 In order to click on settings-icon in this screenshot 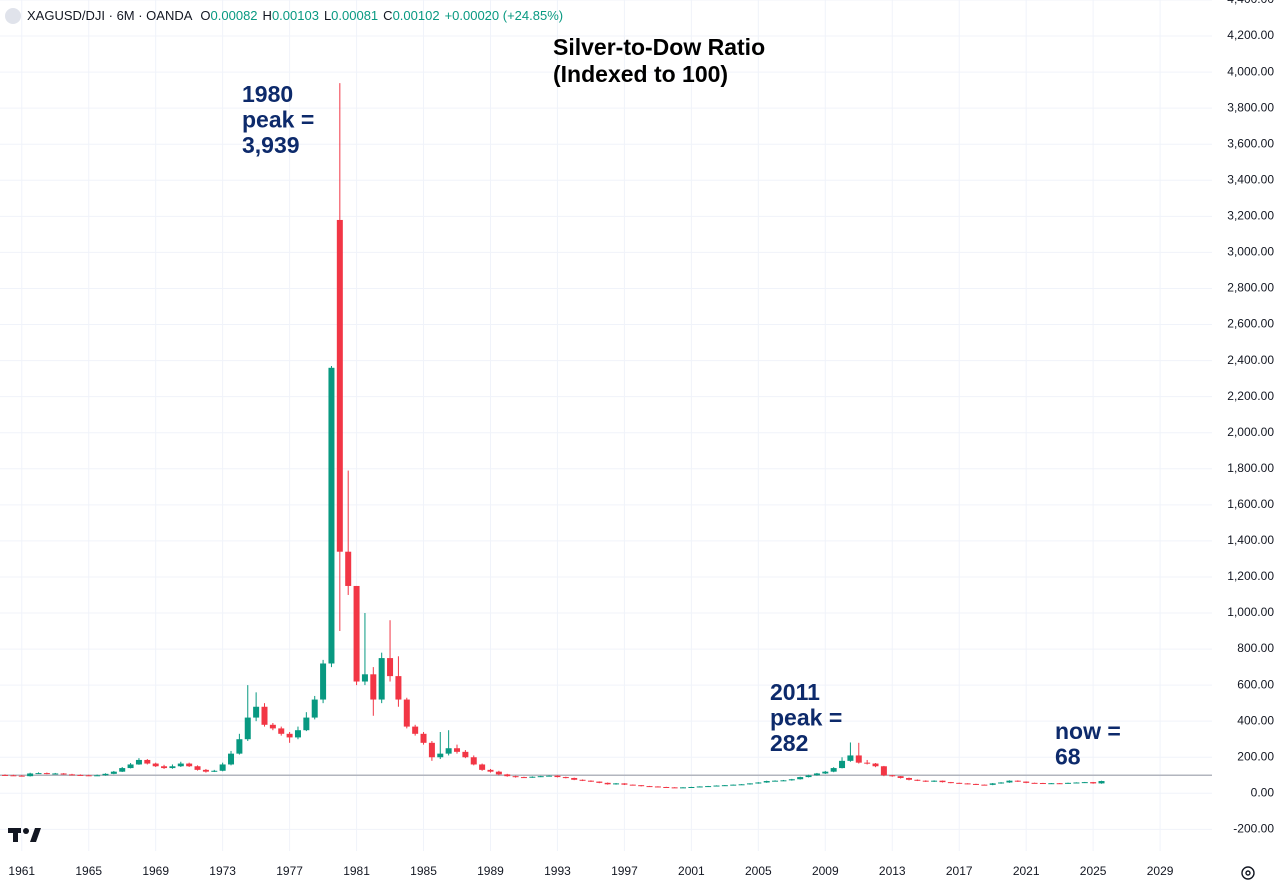, I will do `click(1248, 873)`.